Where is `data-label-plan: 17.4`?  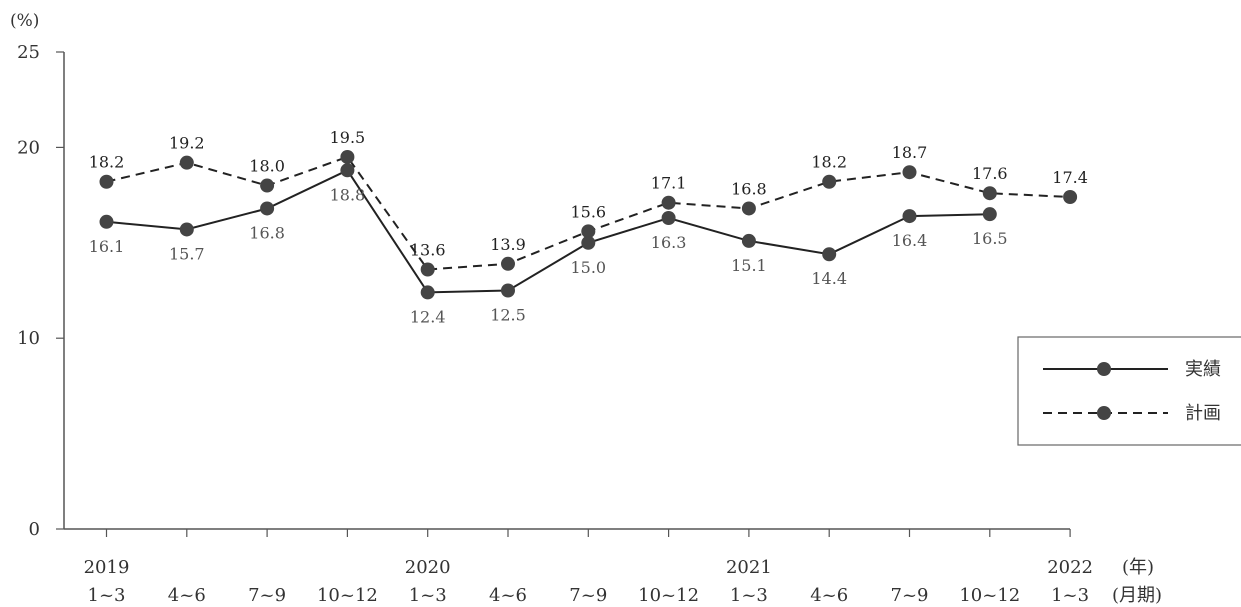
data-label-plan: 17.4 is located at coordinates (1070, 177).